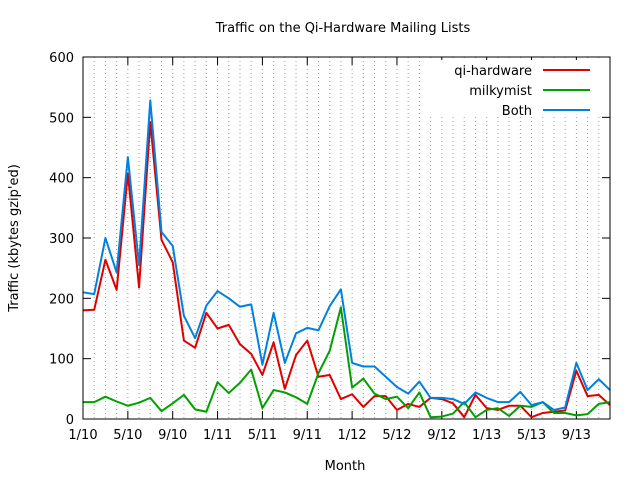  Describe the element at coordinates (531, 435) in the screenshot. I see `x-tick-label: 5/13` at that location.